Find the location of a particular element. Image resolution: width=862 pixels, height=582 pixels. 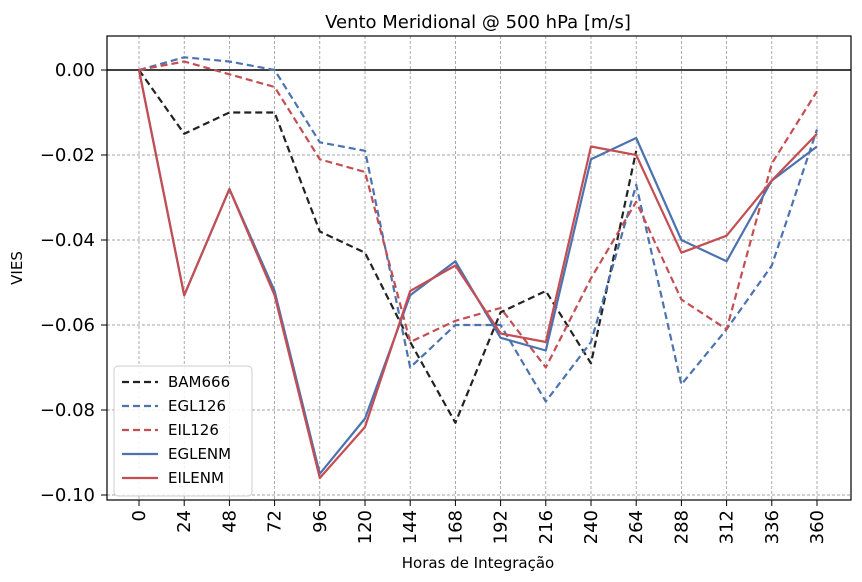

legend: BAM666 EGL126 EIL126 EGLENM EILENM is located at coordinates (183, 431).